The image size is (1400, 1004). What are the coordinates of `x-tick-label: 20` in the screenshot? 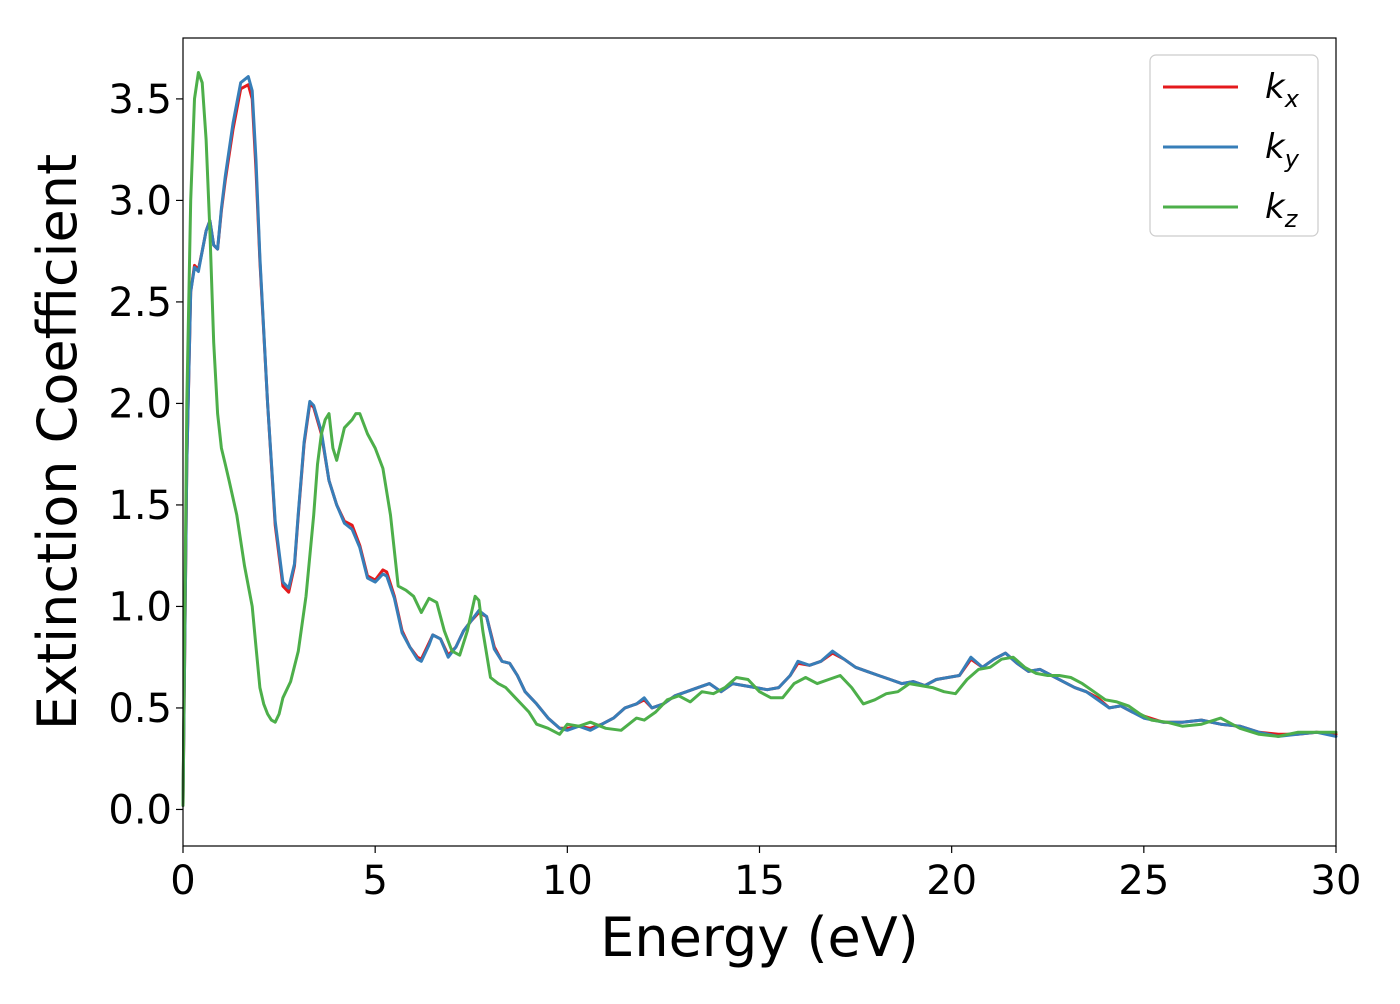 It's located at (951, 881).